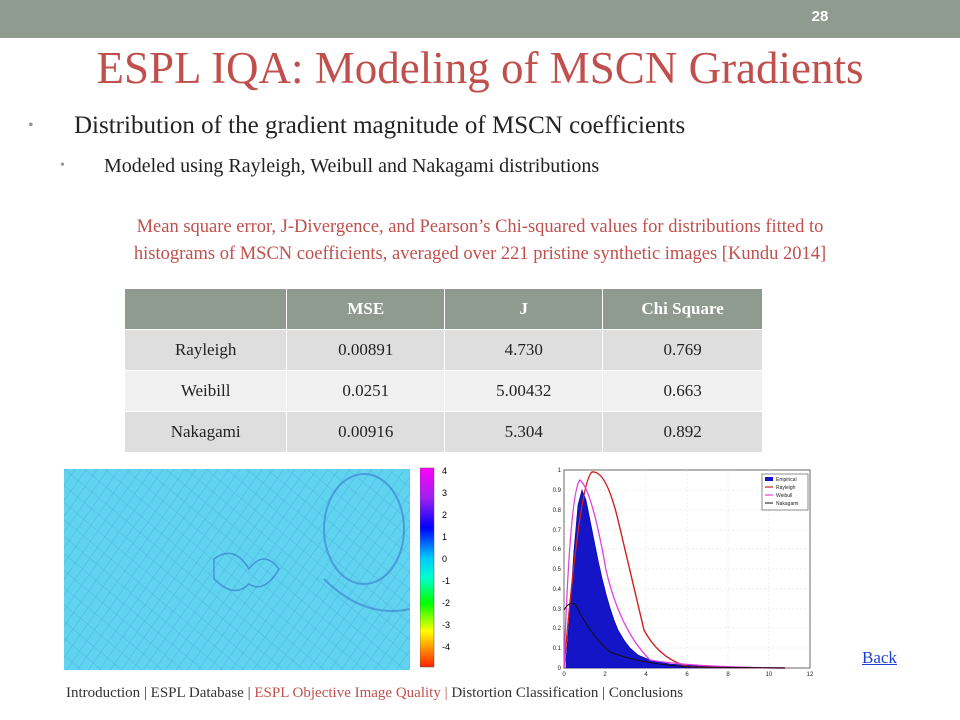 This screenshot has height=720, width=960. Describe the element at coordinates (605, 675) in the screenshot. I see `plot-x-tick: 2` at that location.